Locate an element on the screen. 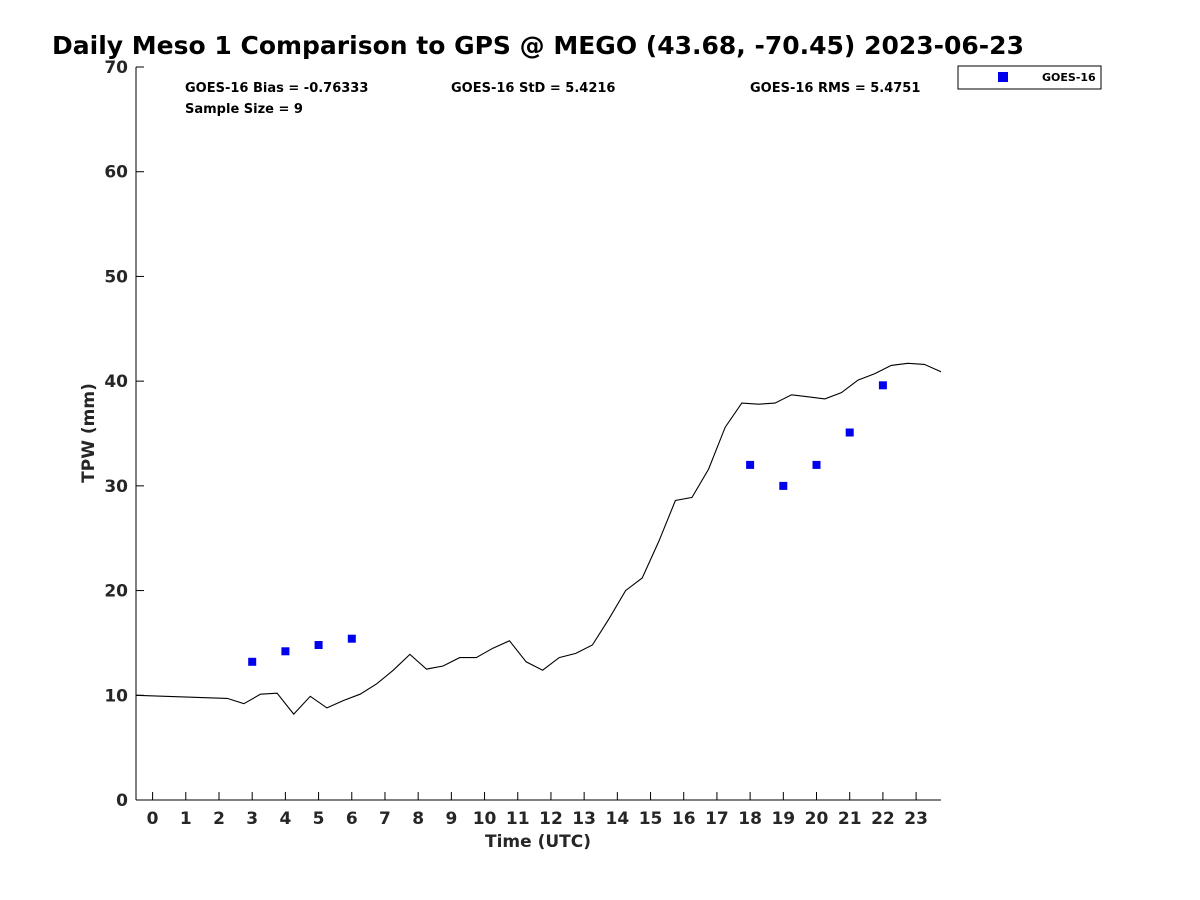 Image resolution: width=1200 pixels, height=900 pixels. rms-stat: GOES-16 RMS = 5.4751 is located at coordinates (835, 88).